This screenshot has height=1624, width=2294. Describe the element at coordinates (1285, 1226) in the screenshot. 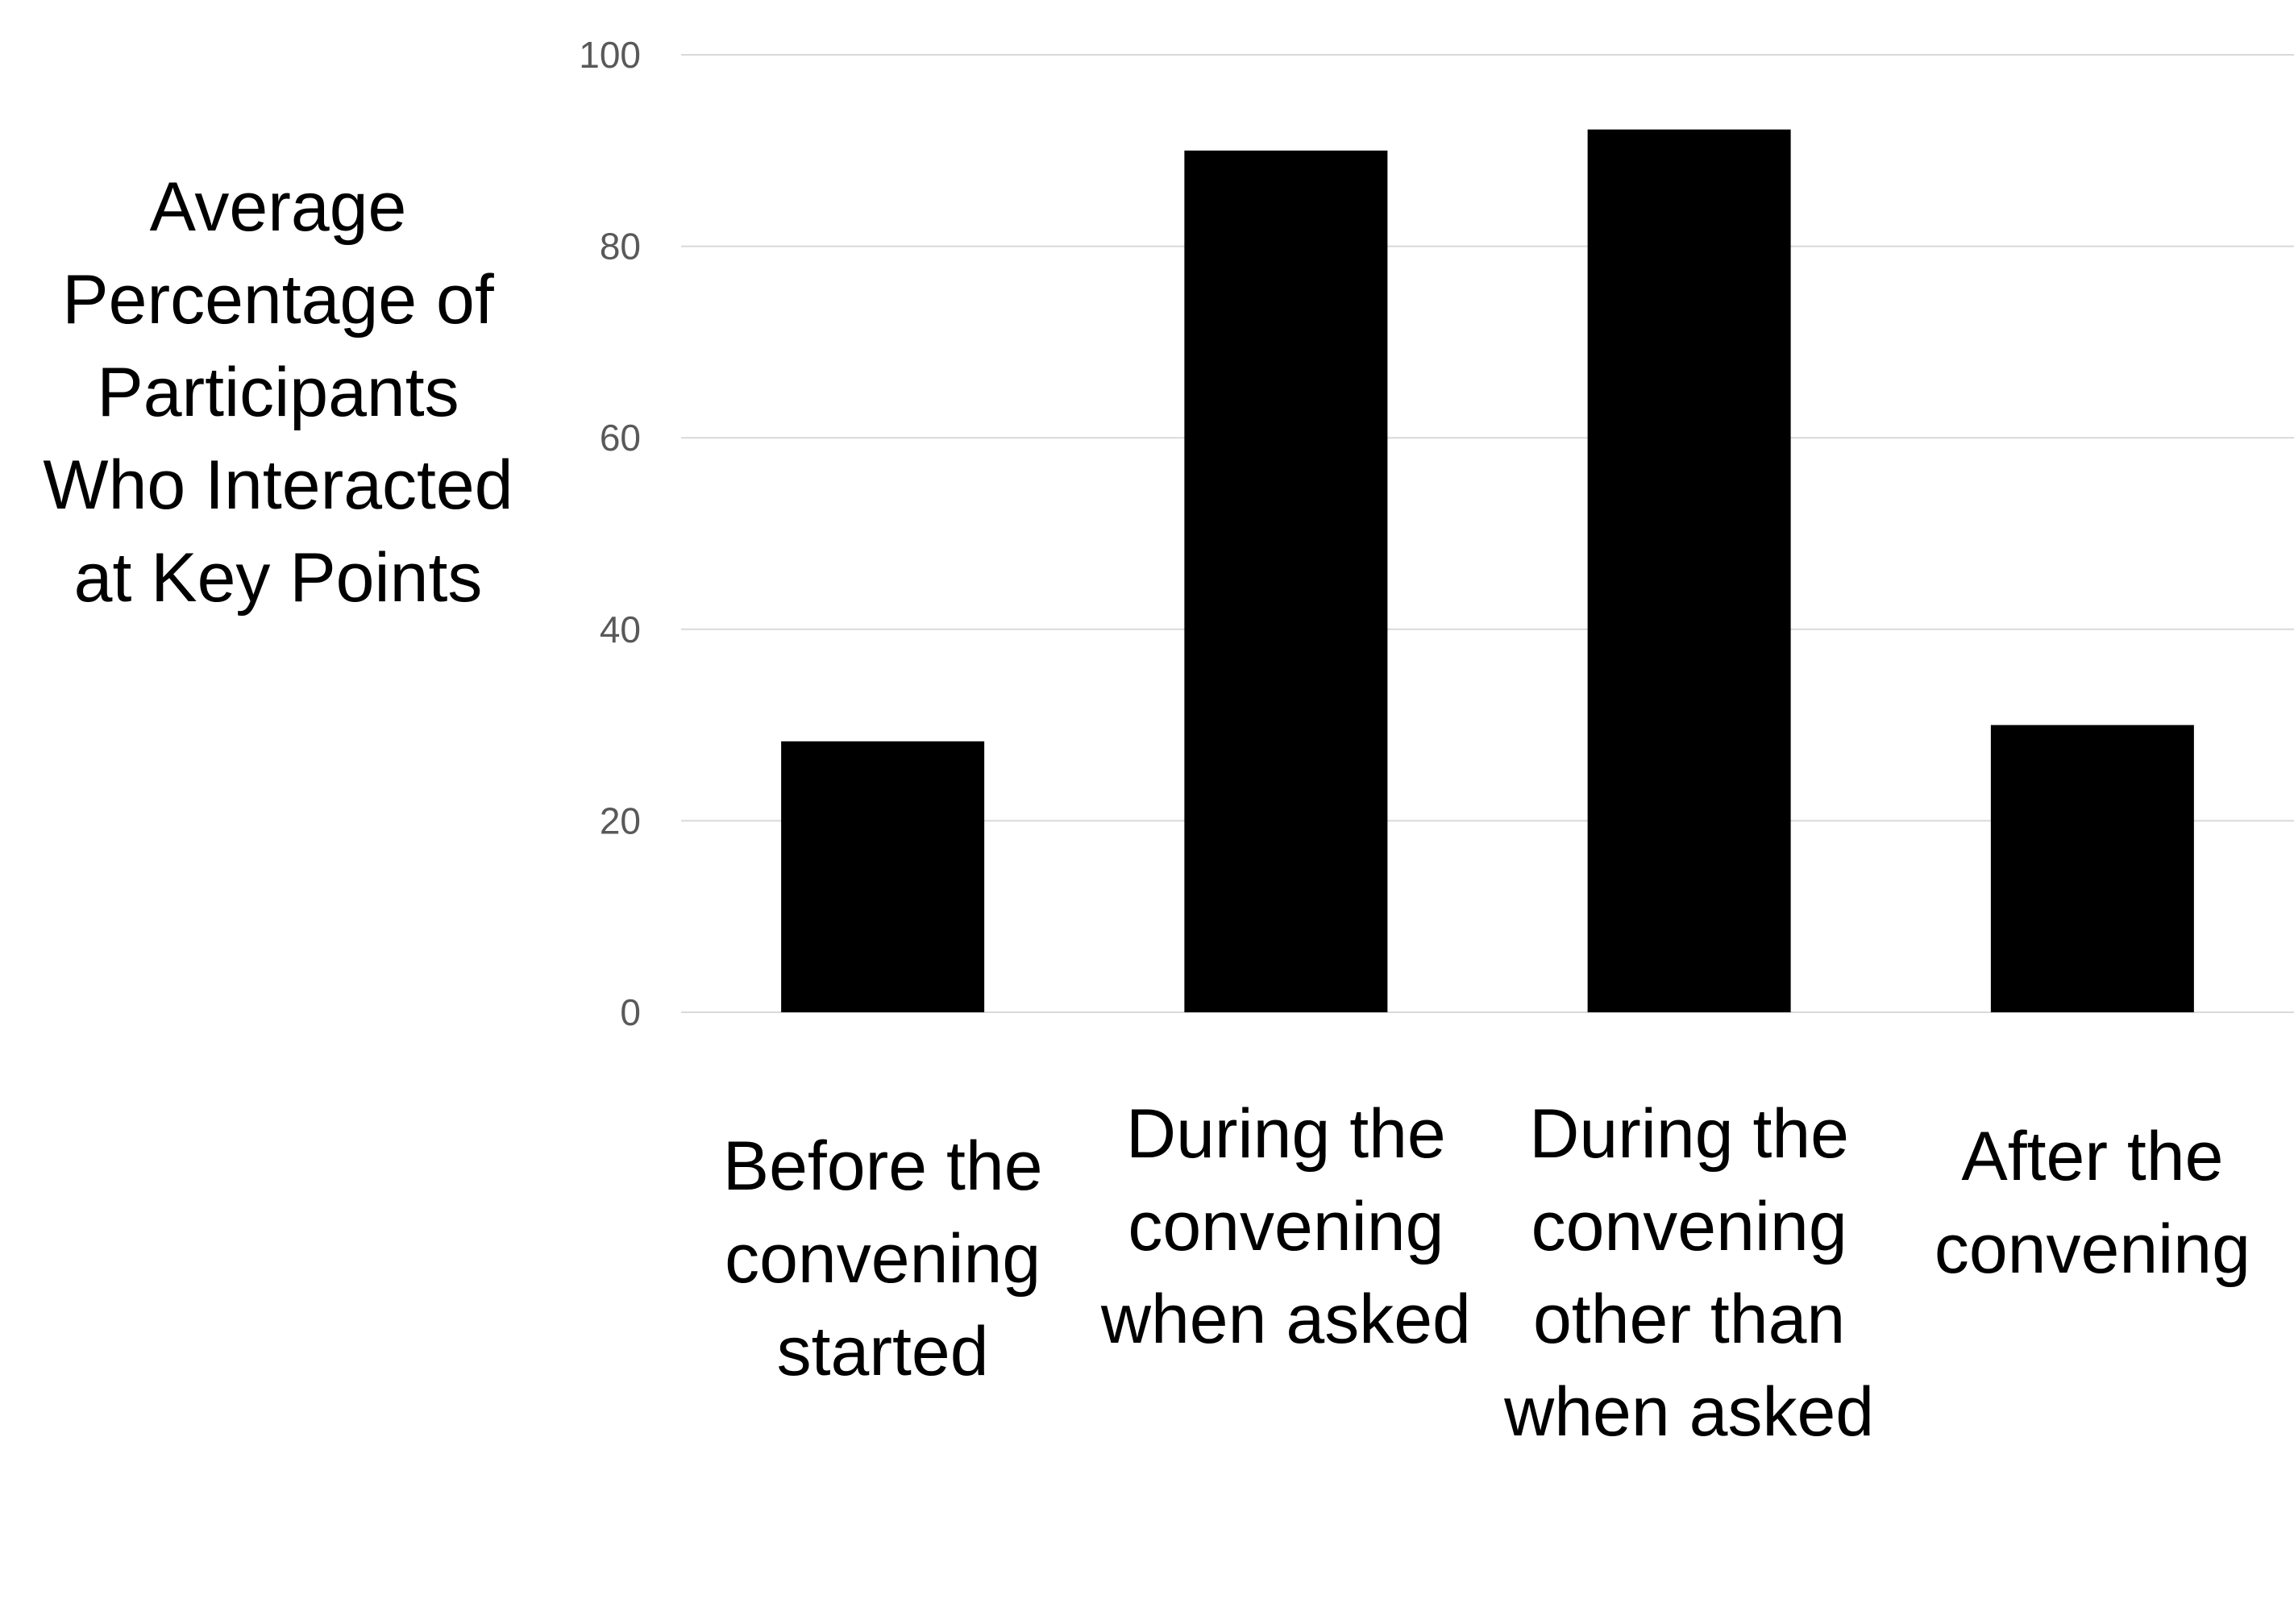

I see `x-tick-label: During the convening when asked` at that location.